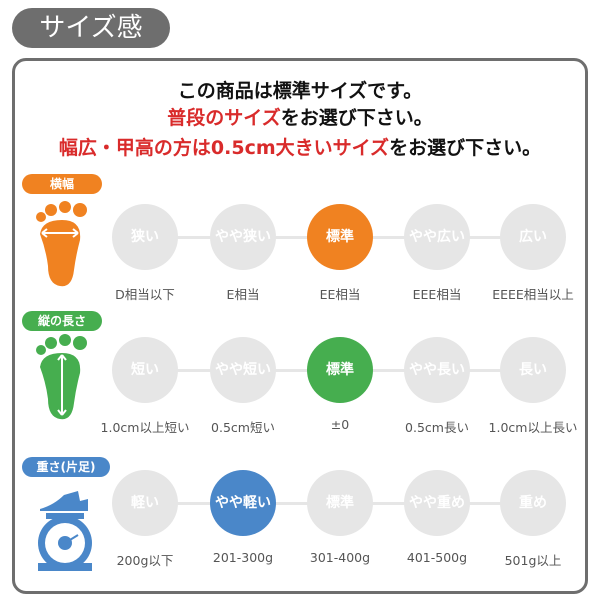  What do you see at coordinates (465, 148) in the screenshot?
I see `message-line-3-rest: をお選び下さい。` at bounding box center [465, 148].